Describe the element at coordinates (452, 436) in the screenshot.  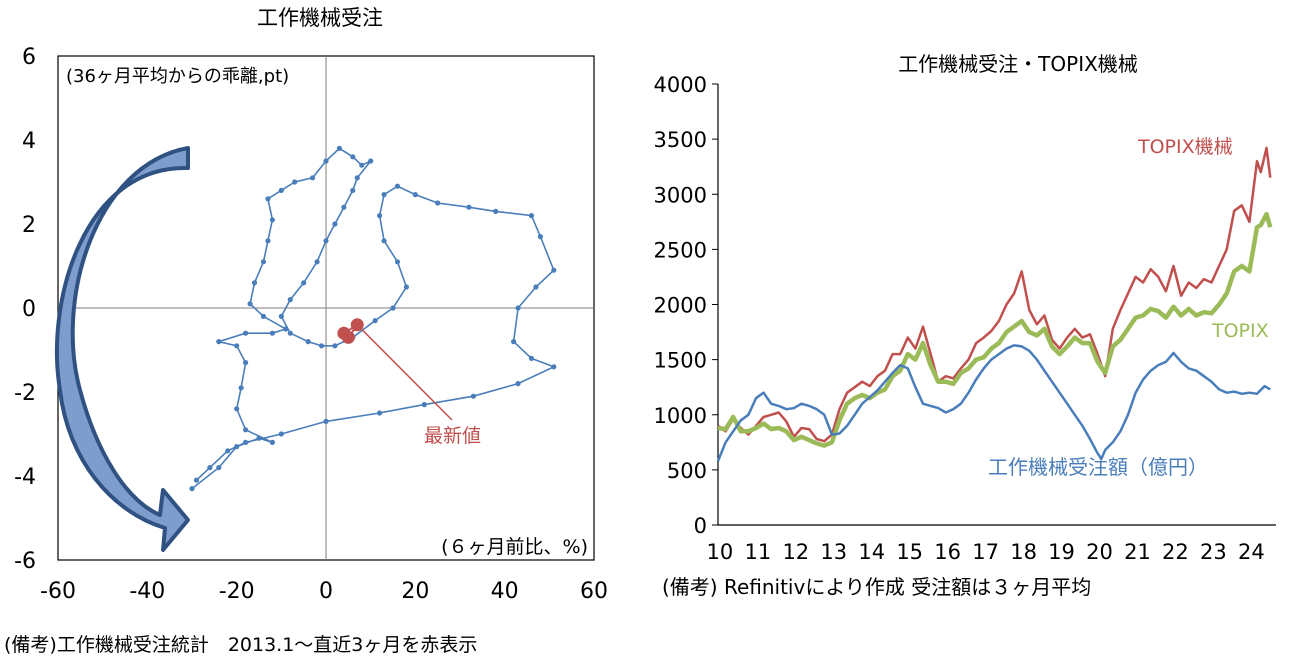
I see `latest-label: 最新値` at that location.